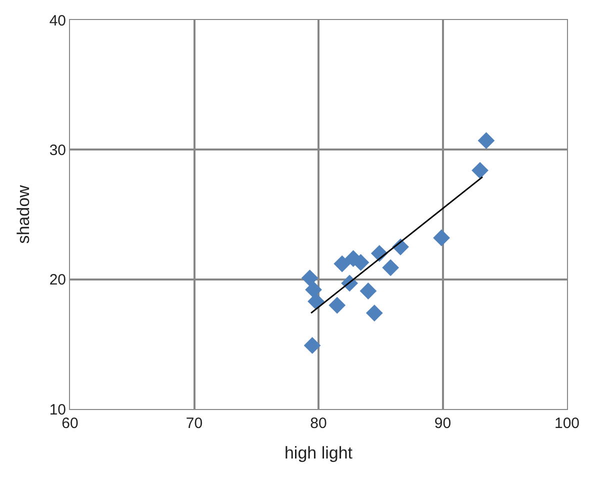 The image size is (597, 479). I want to click on y-axis-title: shadow, so click(23, 214).